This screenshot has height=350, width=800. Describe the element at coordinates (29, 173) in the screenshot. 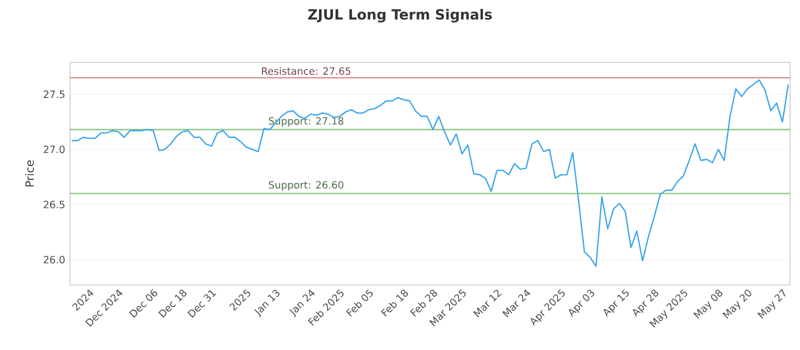

I see `y-axis-title: Price` at that location.